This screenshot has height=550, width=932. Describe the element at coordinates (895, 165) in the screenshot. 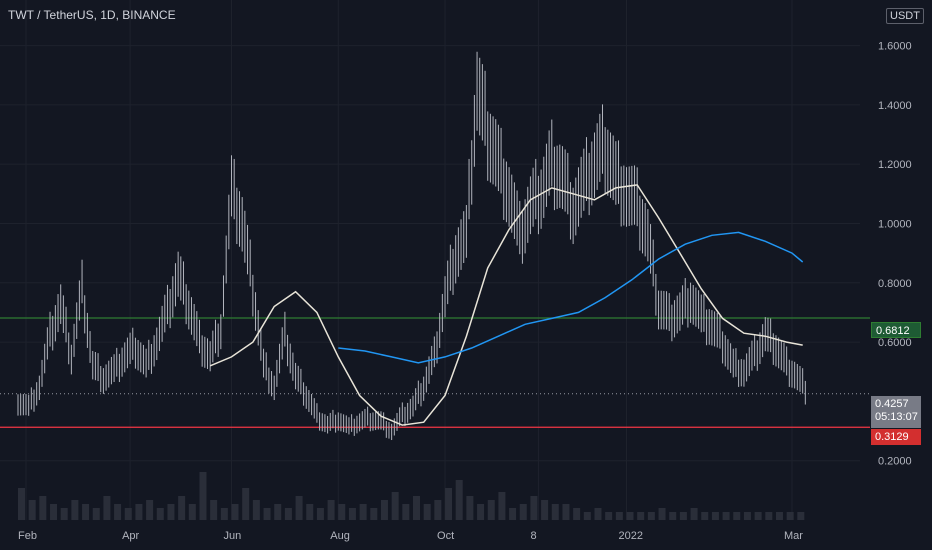

I see `y-tick-label: 1.2000` at that location.